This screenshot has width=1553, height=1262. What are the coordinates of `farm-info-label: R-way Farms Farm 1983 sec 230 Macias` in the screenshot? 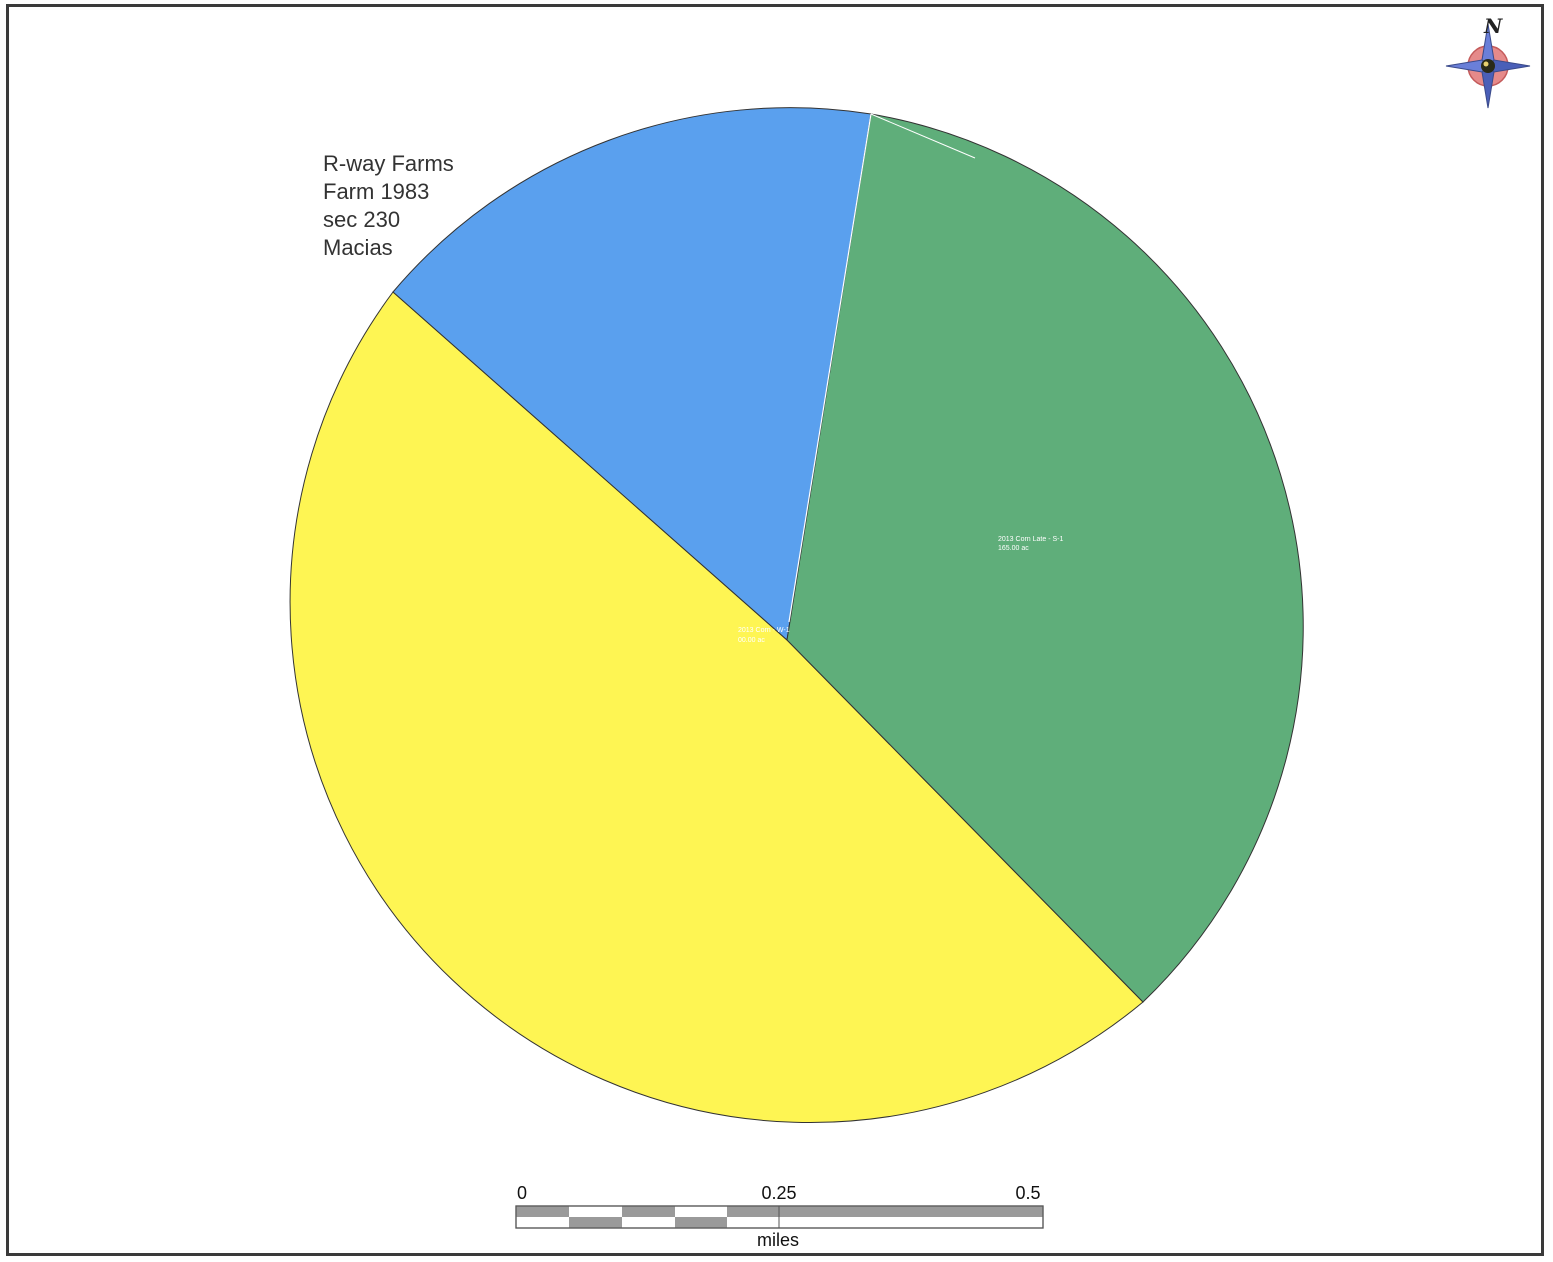 It's located at (388, 206).